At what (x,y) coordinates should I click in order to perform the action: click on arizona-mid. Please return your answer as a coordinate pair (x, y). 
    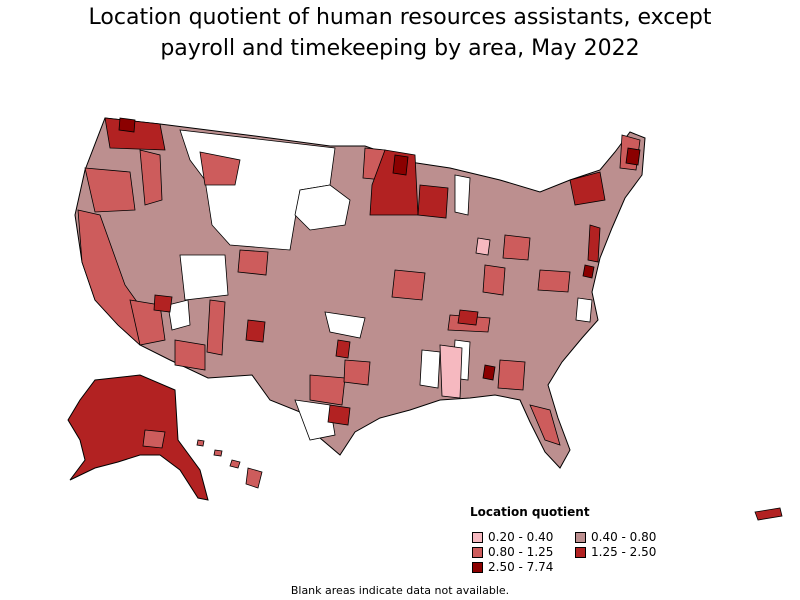
    Looking at the image, I should click on (147, 322).